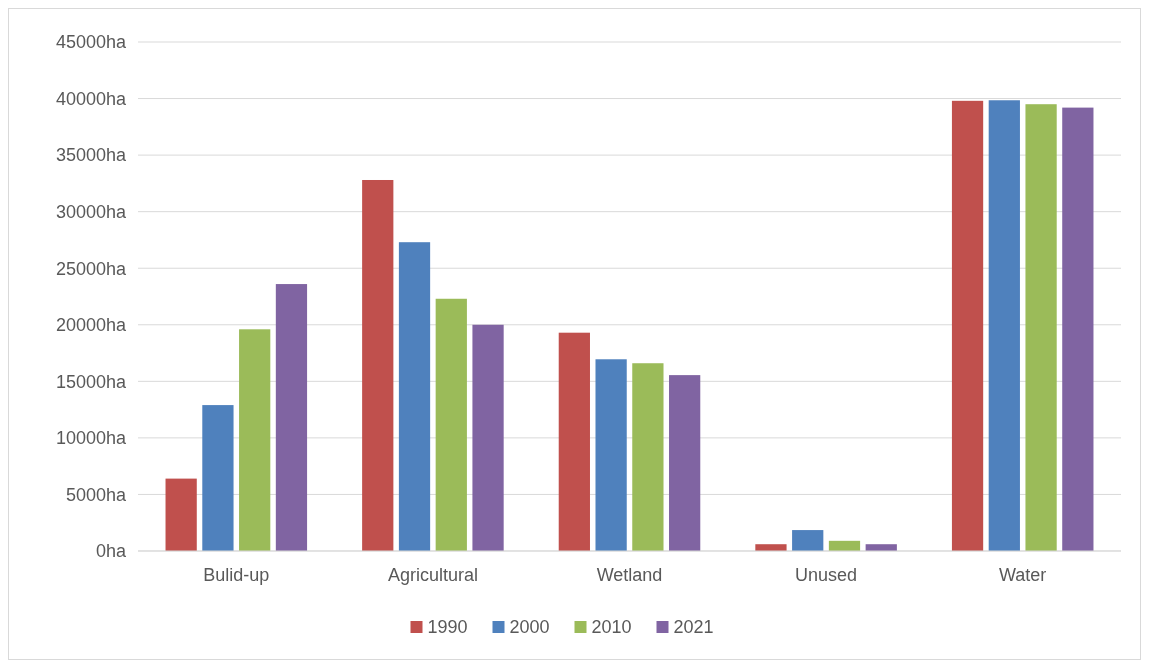 The height and width of the screenshot is (668, 1149). I want to click on legend-label: 1990, so click(447, 627).